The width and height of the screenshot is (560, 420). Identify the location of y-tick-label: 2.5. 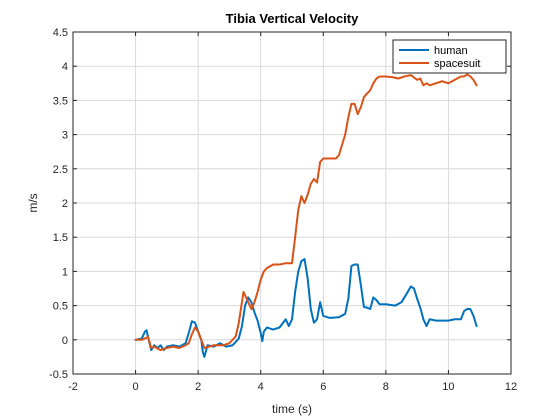
(60, 170).